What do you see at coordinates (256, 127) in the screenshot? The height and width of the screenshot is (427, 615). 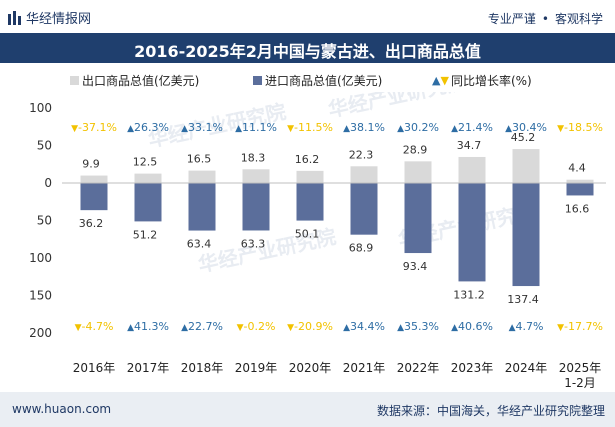 I see `export-growth-label: ▲11.1%` at bounding box center [256, 127].